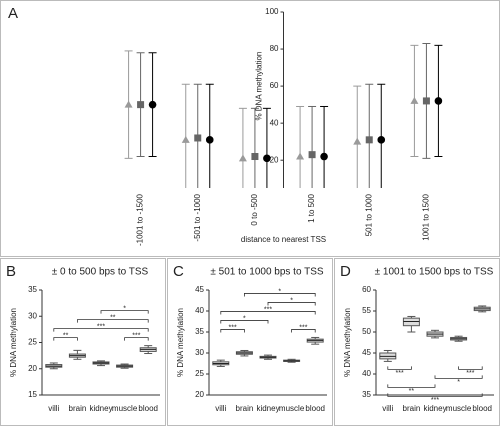 The height and width of the screenshot is (431, 500). I want to click on y-tick-label: 15, so click(32, 394).